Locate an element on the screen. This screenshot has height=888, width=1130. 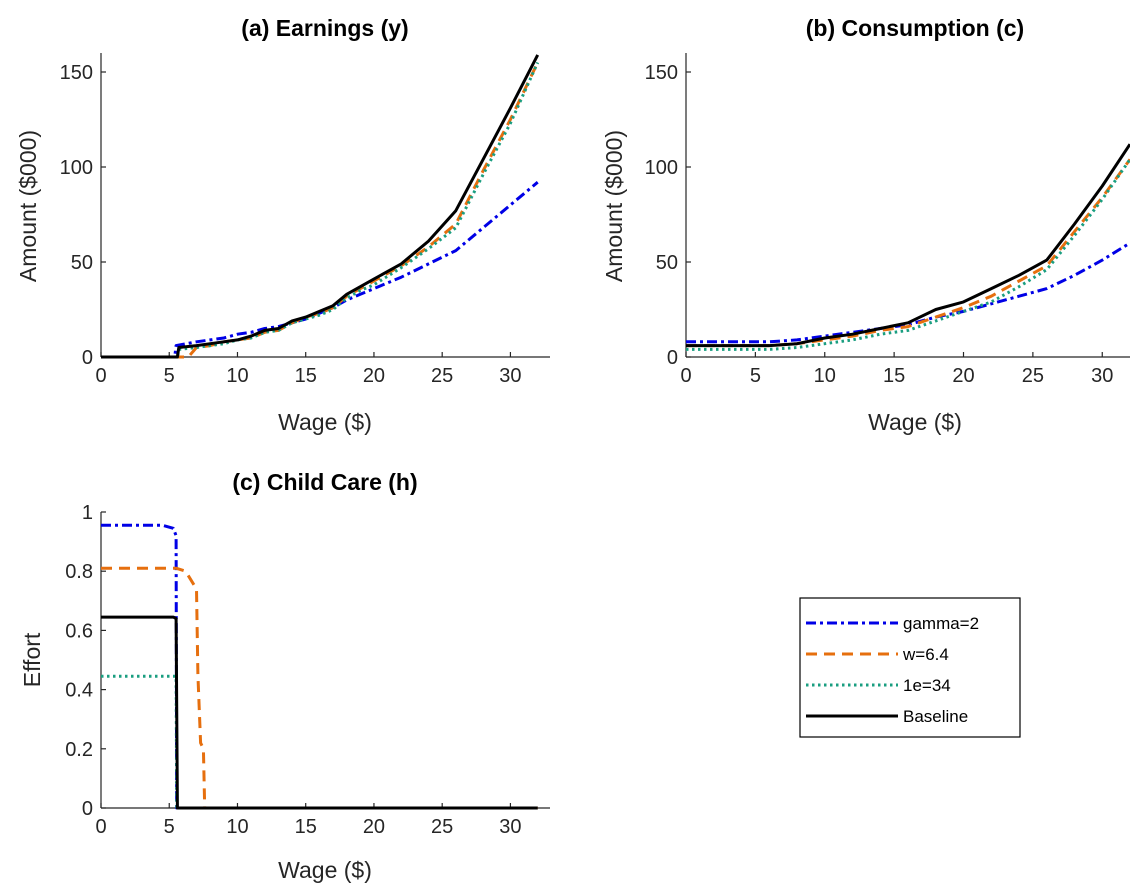
legend: gamma=2 w=6.4 1e=34 Baseline is located at coordinates (910, 667).